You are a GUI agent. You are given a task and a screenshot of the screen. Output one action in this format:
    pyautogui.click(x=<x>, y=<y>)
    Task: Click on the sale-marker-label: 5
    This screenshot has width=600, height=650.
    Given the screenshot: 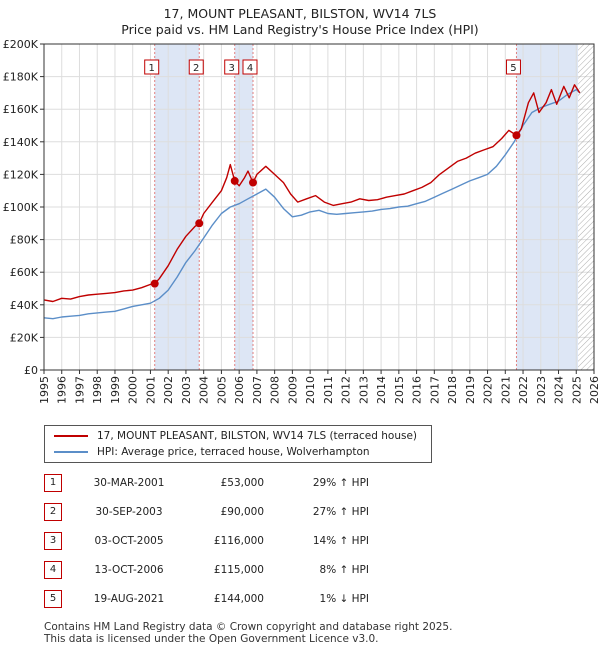 What is the action you would take?
    pyautogui.click(x=513, y=68)
    